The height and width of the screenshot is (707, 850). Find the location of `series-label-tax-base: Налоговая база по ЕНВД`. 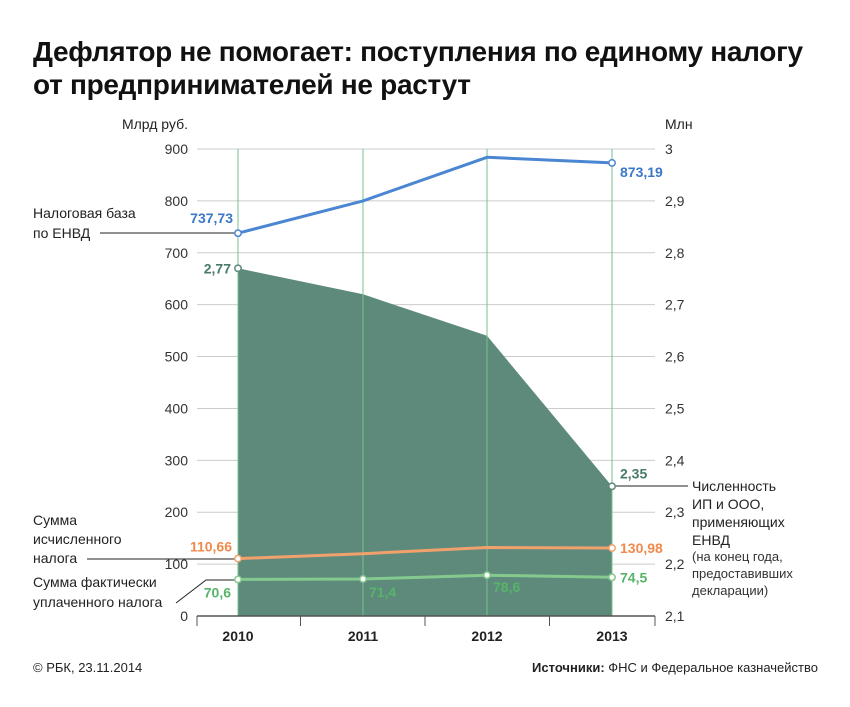

series-label-tax-base: Налоговая база по ЕНВД is located at coordinates (84, 223).